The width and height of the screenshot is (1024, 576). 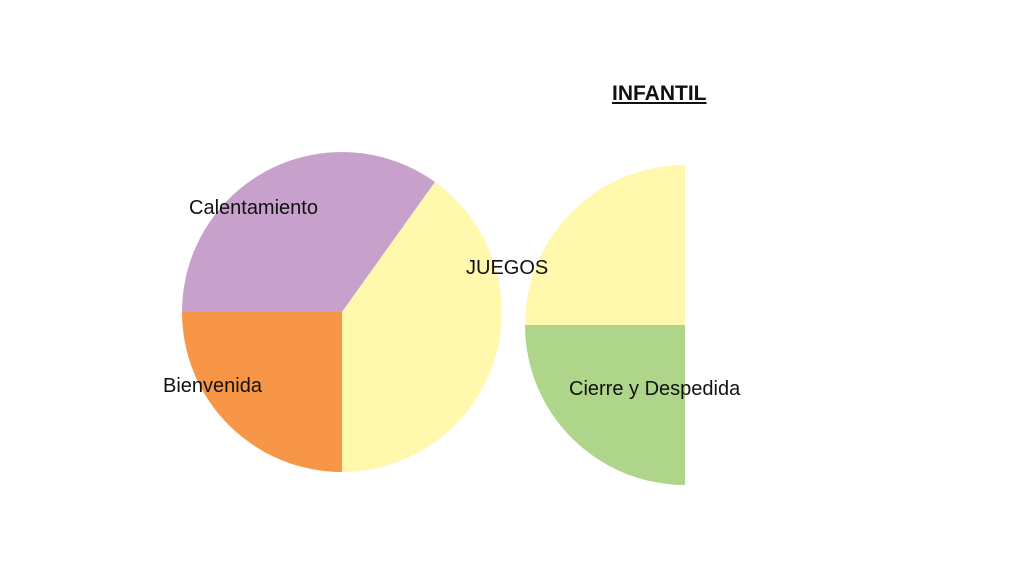 What do you see at coordinates (253, 208) in the screenshot?
I see `label-calentamiento: Calentamiento` at bounding box center [253, 208].